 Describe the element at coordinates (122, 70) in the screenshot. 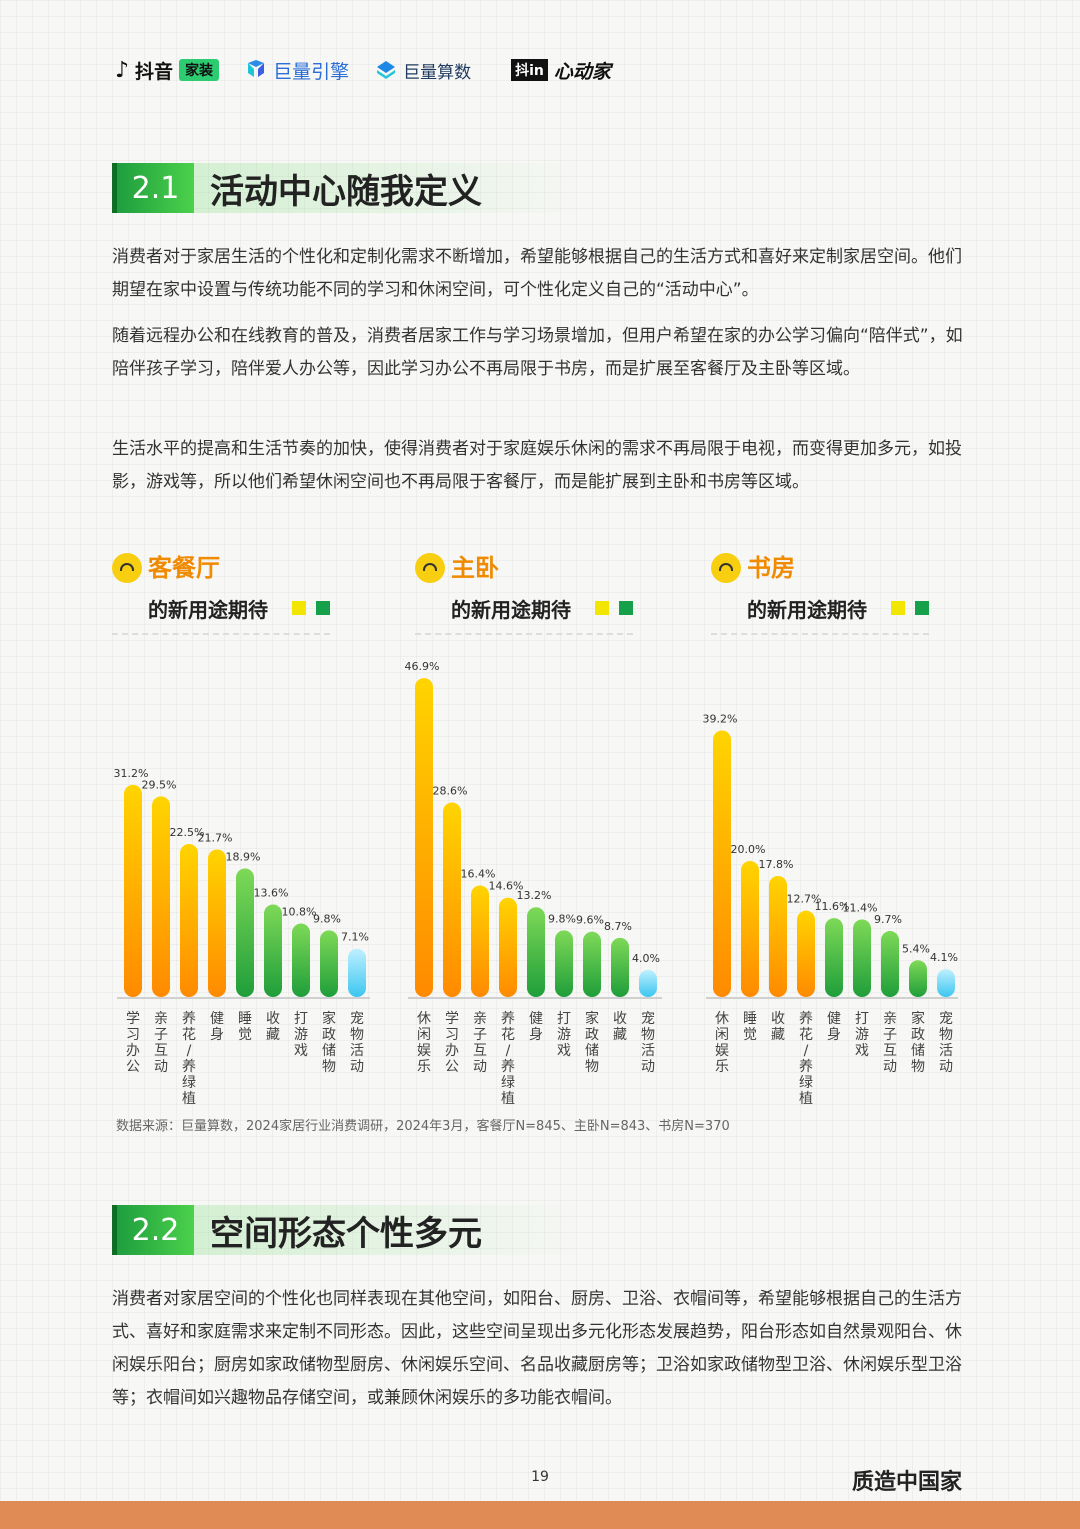

I see `douyin-note-icon: ♪` at that location.